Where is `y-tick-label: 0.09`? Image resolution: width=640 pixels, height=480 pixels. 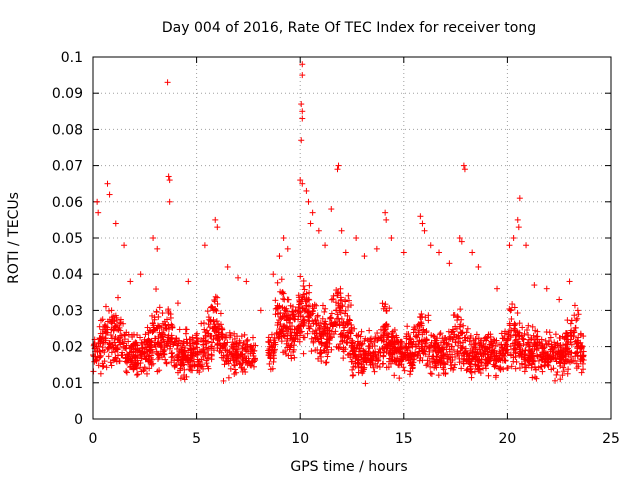
y-tick-label: 0.09 is located at coordinates (67, 94).